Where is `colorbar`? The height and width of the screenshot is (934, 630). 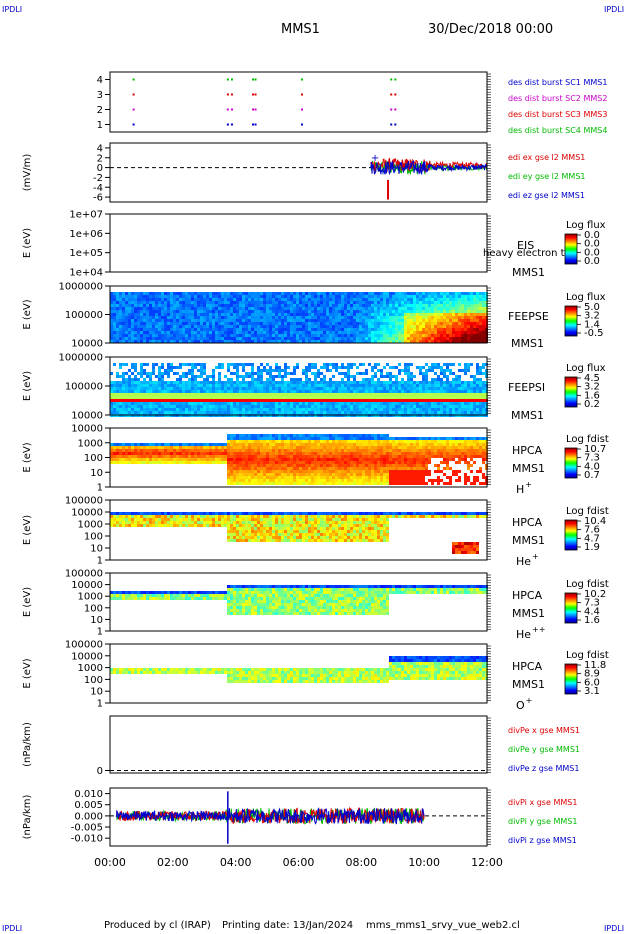
colorbar is located at coordinates (571, 392).